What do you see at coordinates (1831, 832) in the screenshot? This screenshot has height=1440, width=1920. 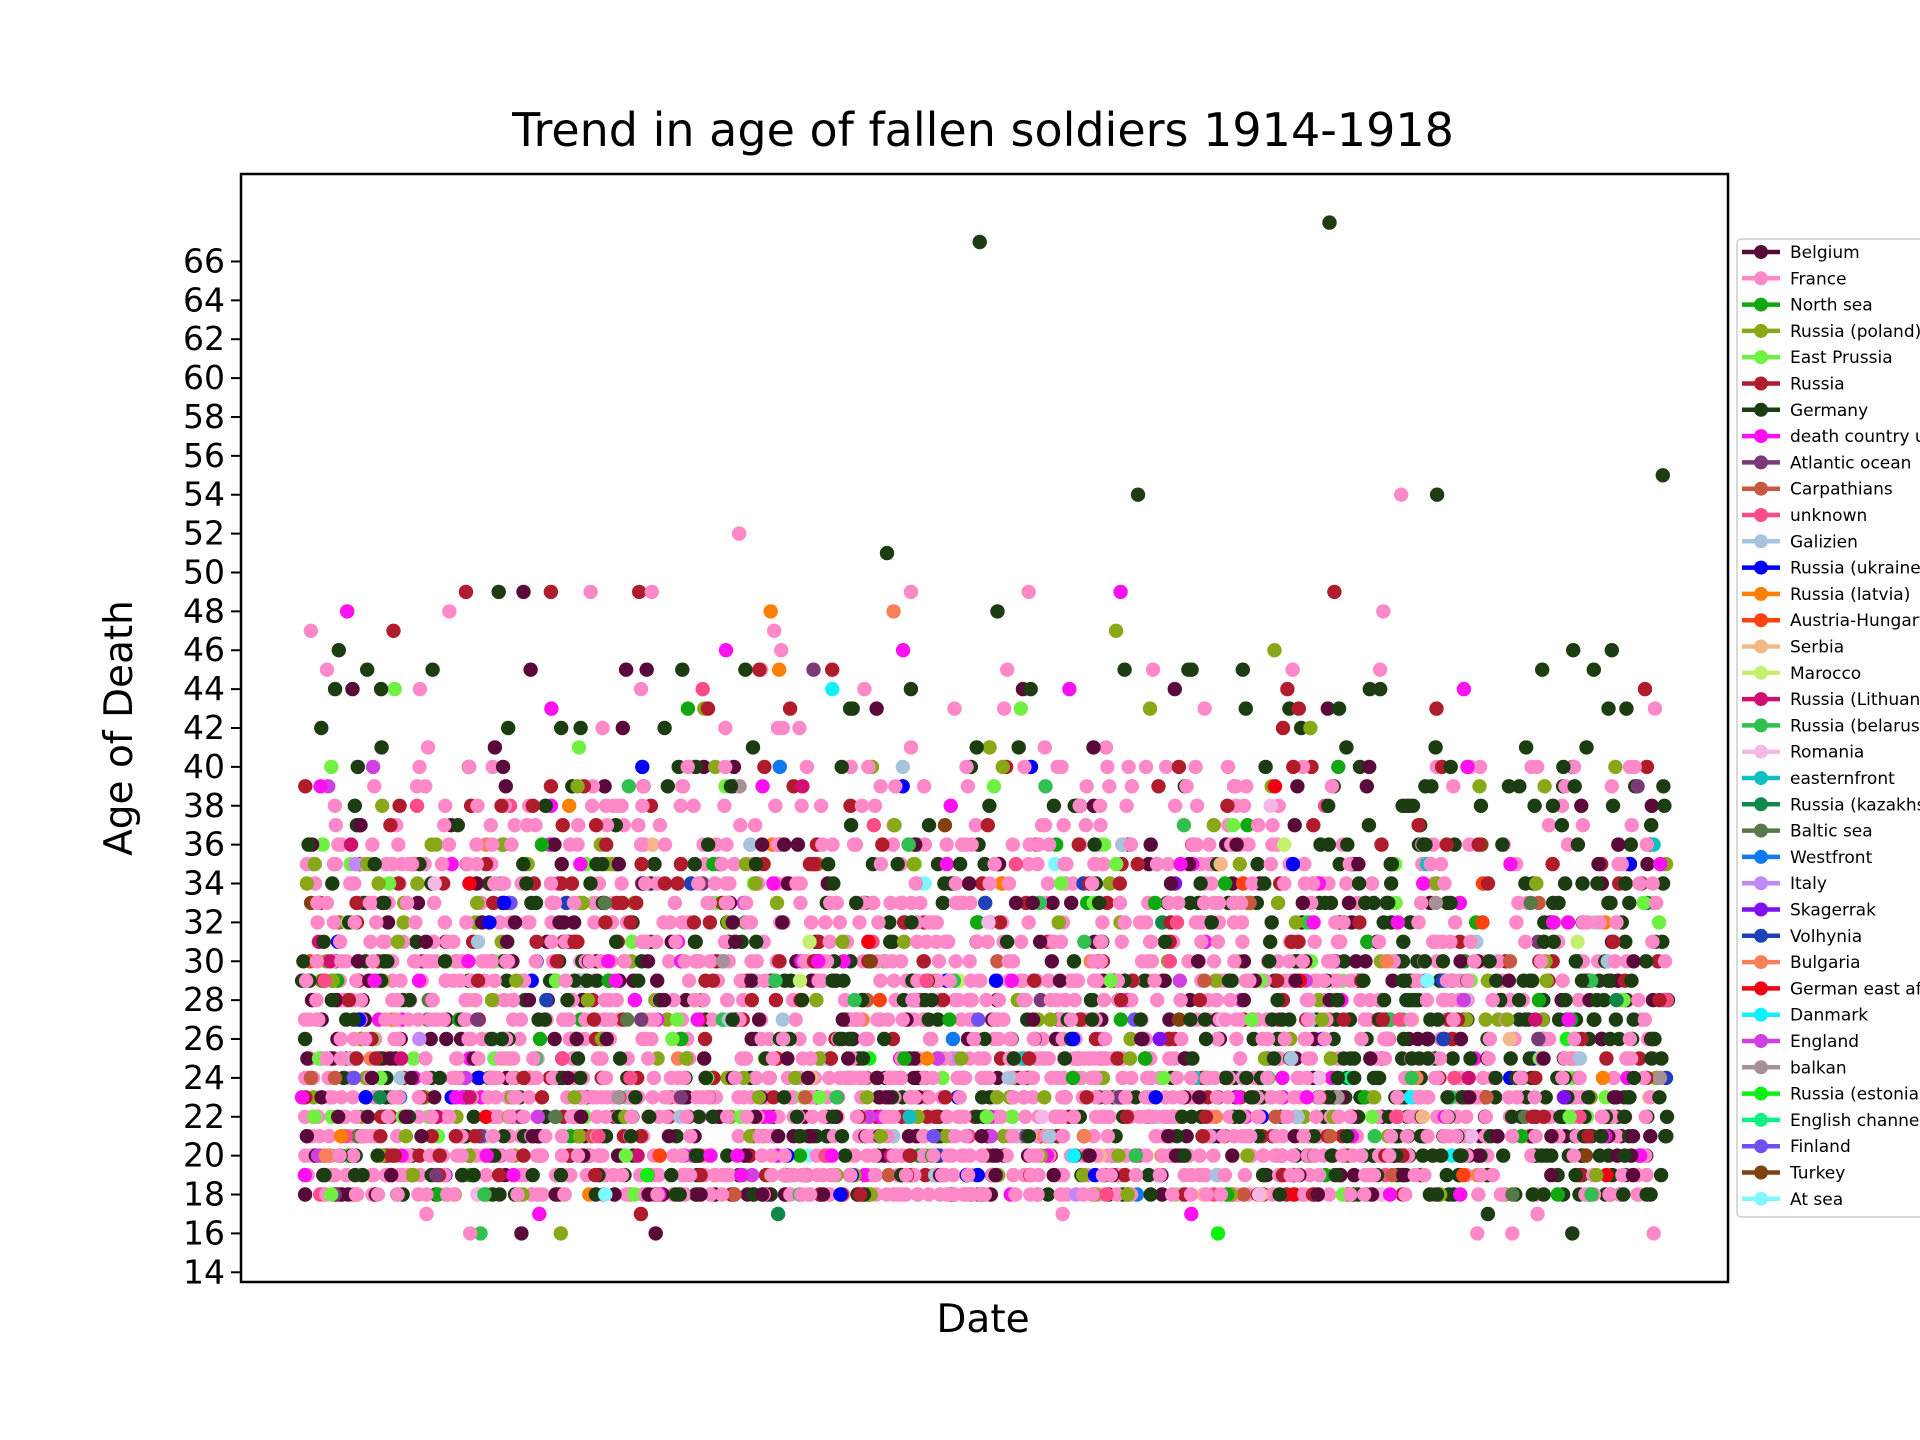 I see `legend-label: Baltic sea` at bounding box center [1831, 832].